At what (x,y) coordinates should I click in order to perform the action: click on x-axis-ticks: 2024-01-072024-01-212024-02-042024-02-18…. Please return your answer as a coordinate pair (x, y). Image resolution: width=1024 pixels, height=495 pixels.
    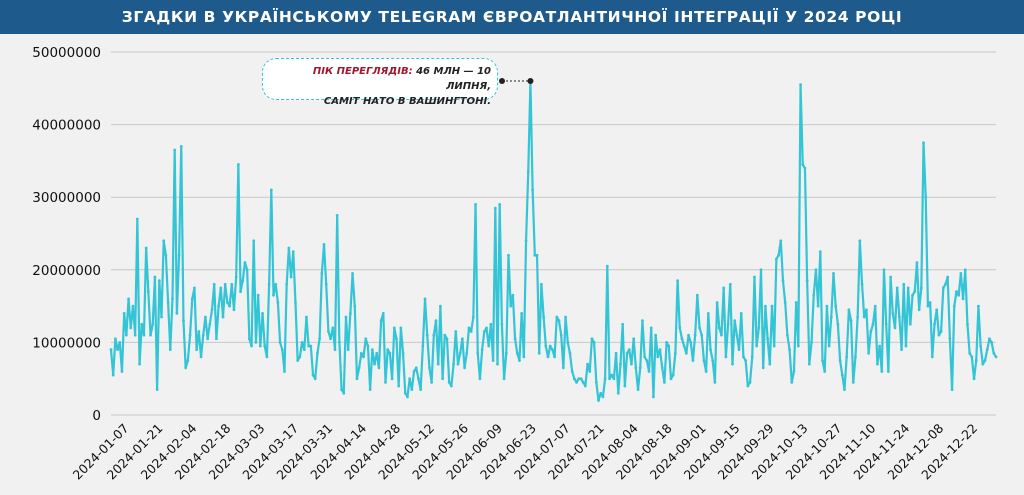
    Looking at the image, I should click on (525, 451).